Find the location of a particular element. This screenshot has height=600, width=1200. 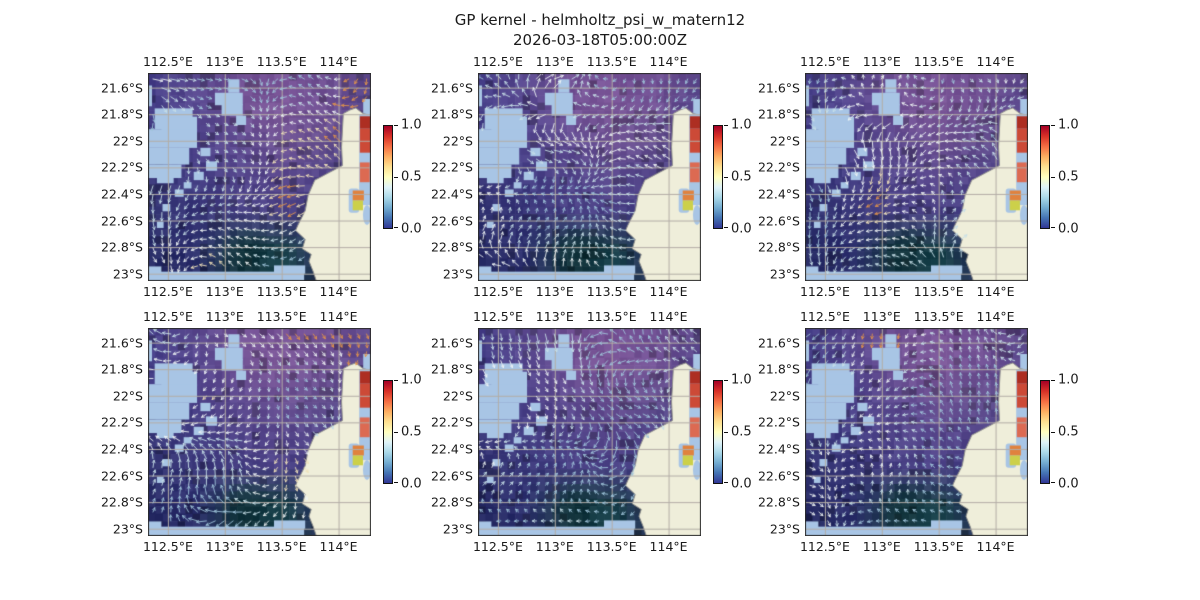

colorbar-tick-label: 1.0 is located at coordinates (1068, 125).